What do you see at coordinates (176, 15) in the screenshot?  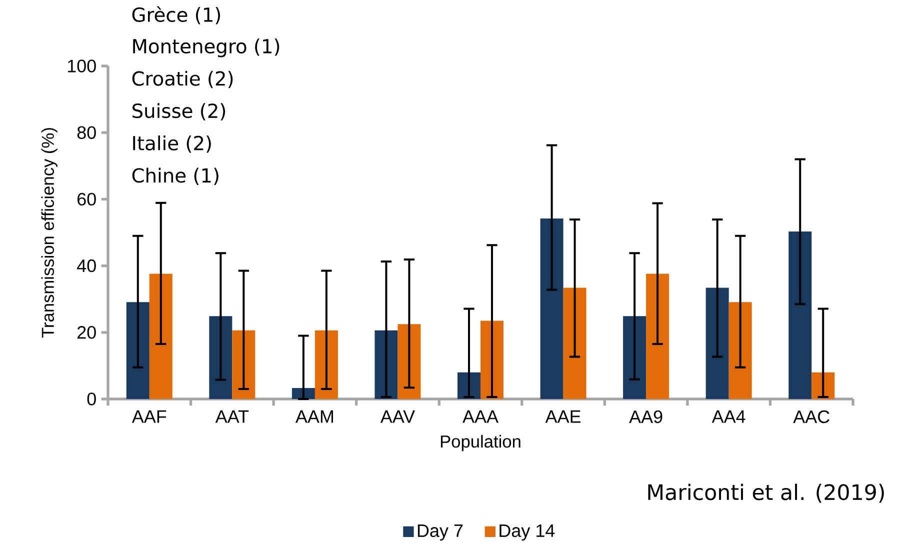 I see `text: Grèce (1)` at bounding box center [176, 15].